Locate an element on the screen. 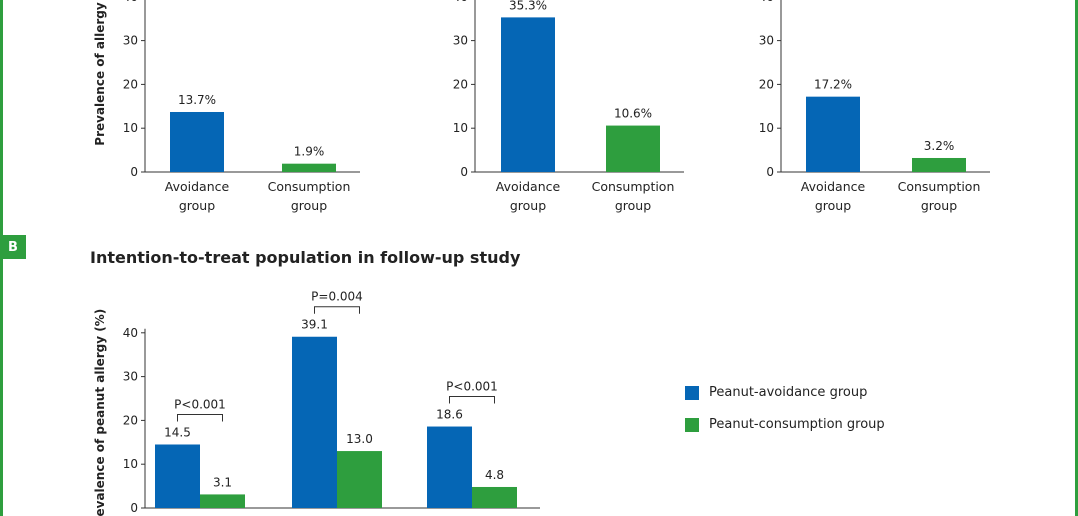 The width and height of the screenshot is (1078, 516). legend-item-avoidance: Peanut-avoidance group is located at coordinates (785, 392).